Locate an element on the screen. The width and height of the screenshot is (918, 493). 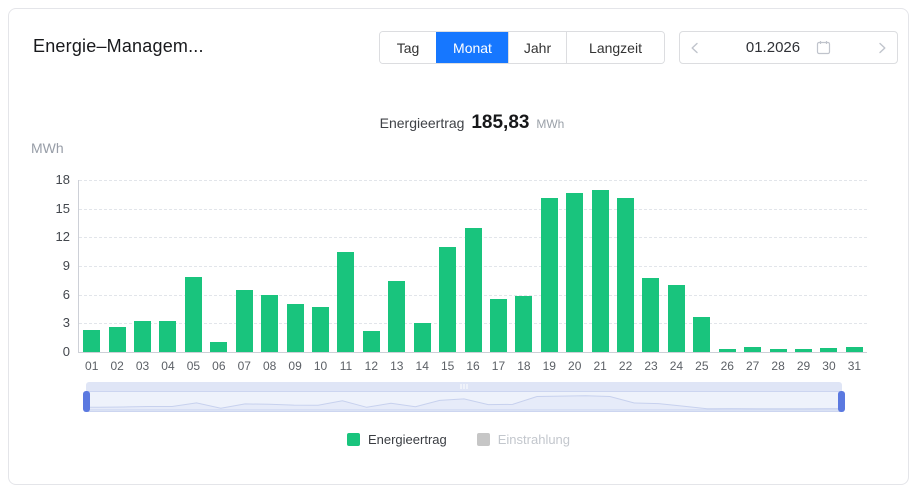
x-axis-label: 28 is located at coordinates (778, 366).